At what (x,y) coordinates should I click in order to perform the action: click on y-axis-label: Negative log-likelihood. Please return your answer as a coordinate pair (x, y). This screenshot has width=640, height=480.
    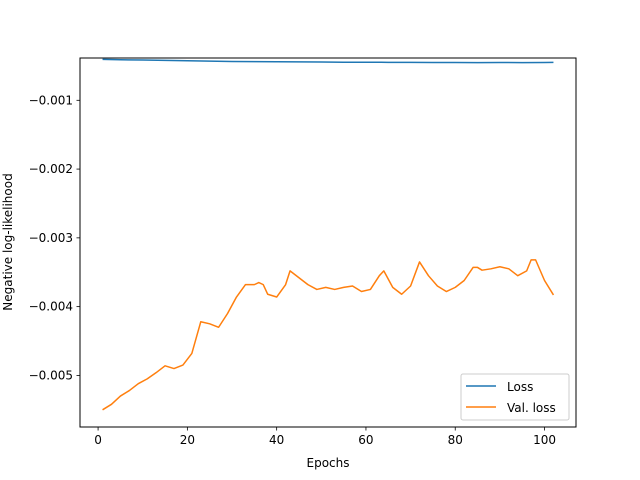
    Looking at the image, I should click on (8, 241).